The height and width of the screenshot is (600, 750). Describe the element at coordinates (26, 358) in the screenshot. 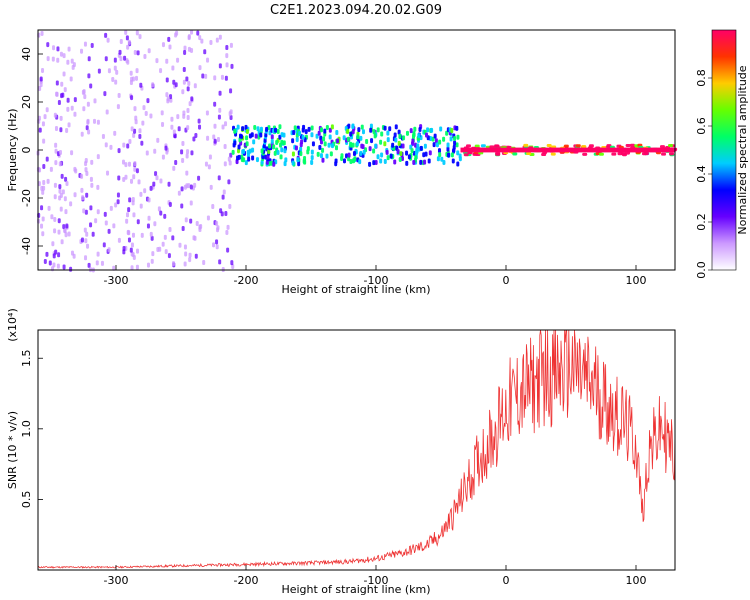

I see `snr-y-tick-label: 1.5` at that location.